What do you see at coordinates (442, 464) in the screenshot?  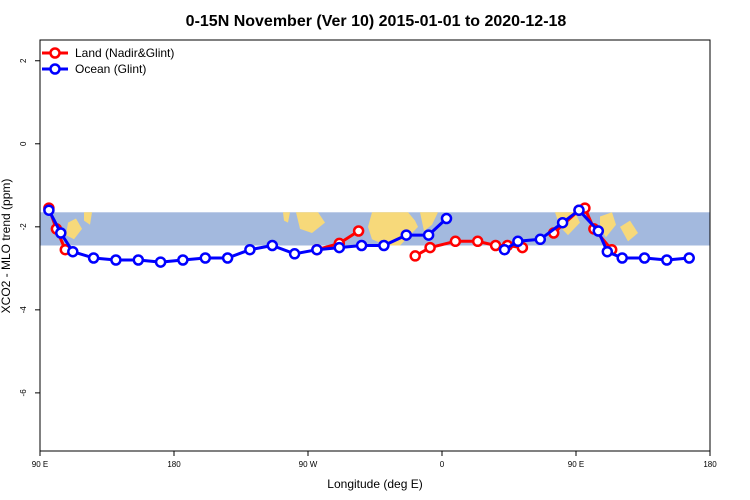 I see `x-tick-label: 0` at bounding box center [442, 464].